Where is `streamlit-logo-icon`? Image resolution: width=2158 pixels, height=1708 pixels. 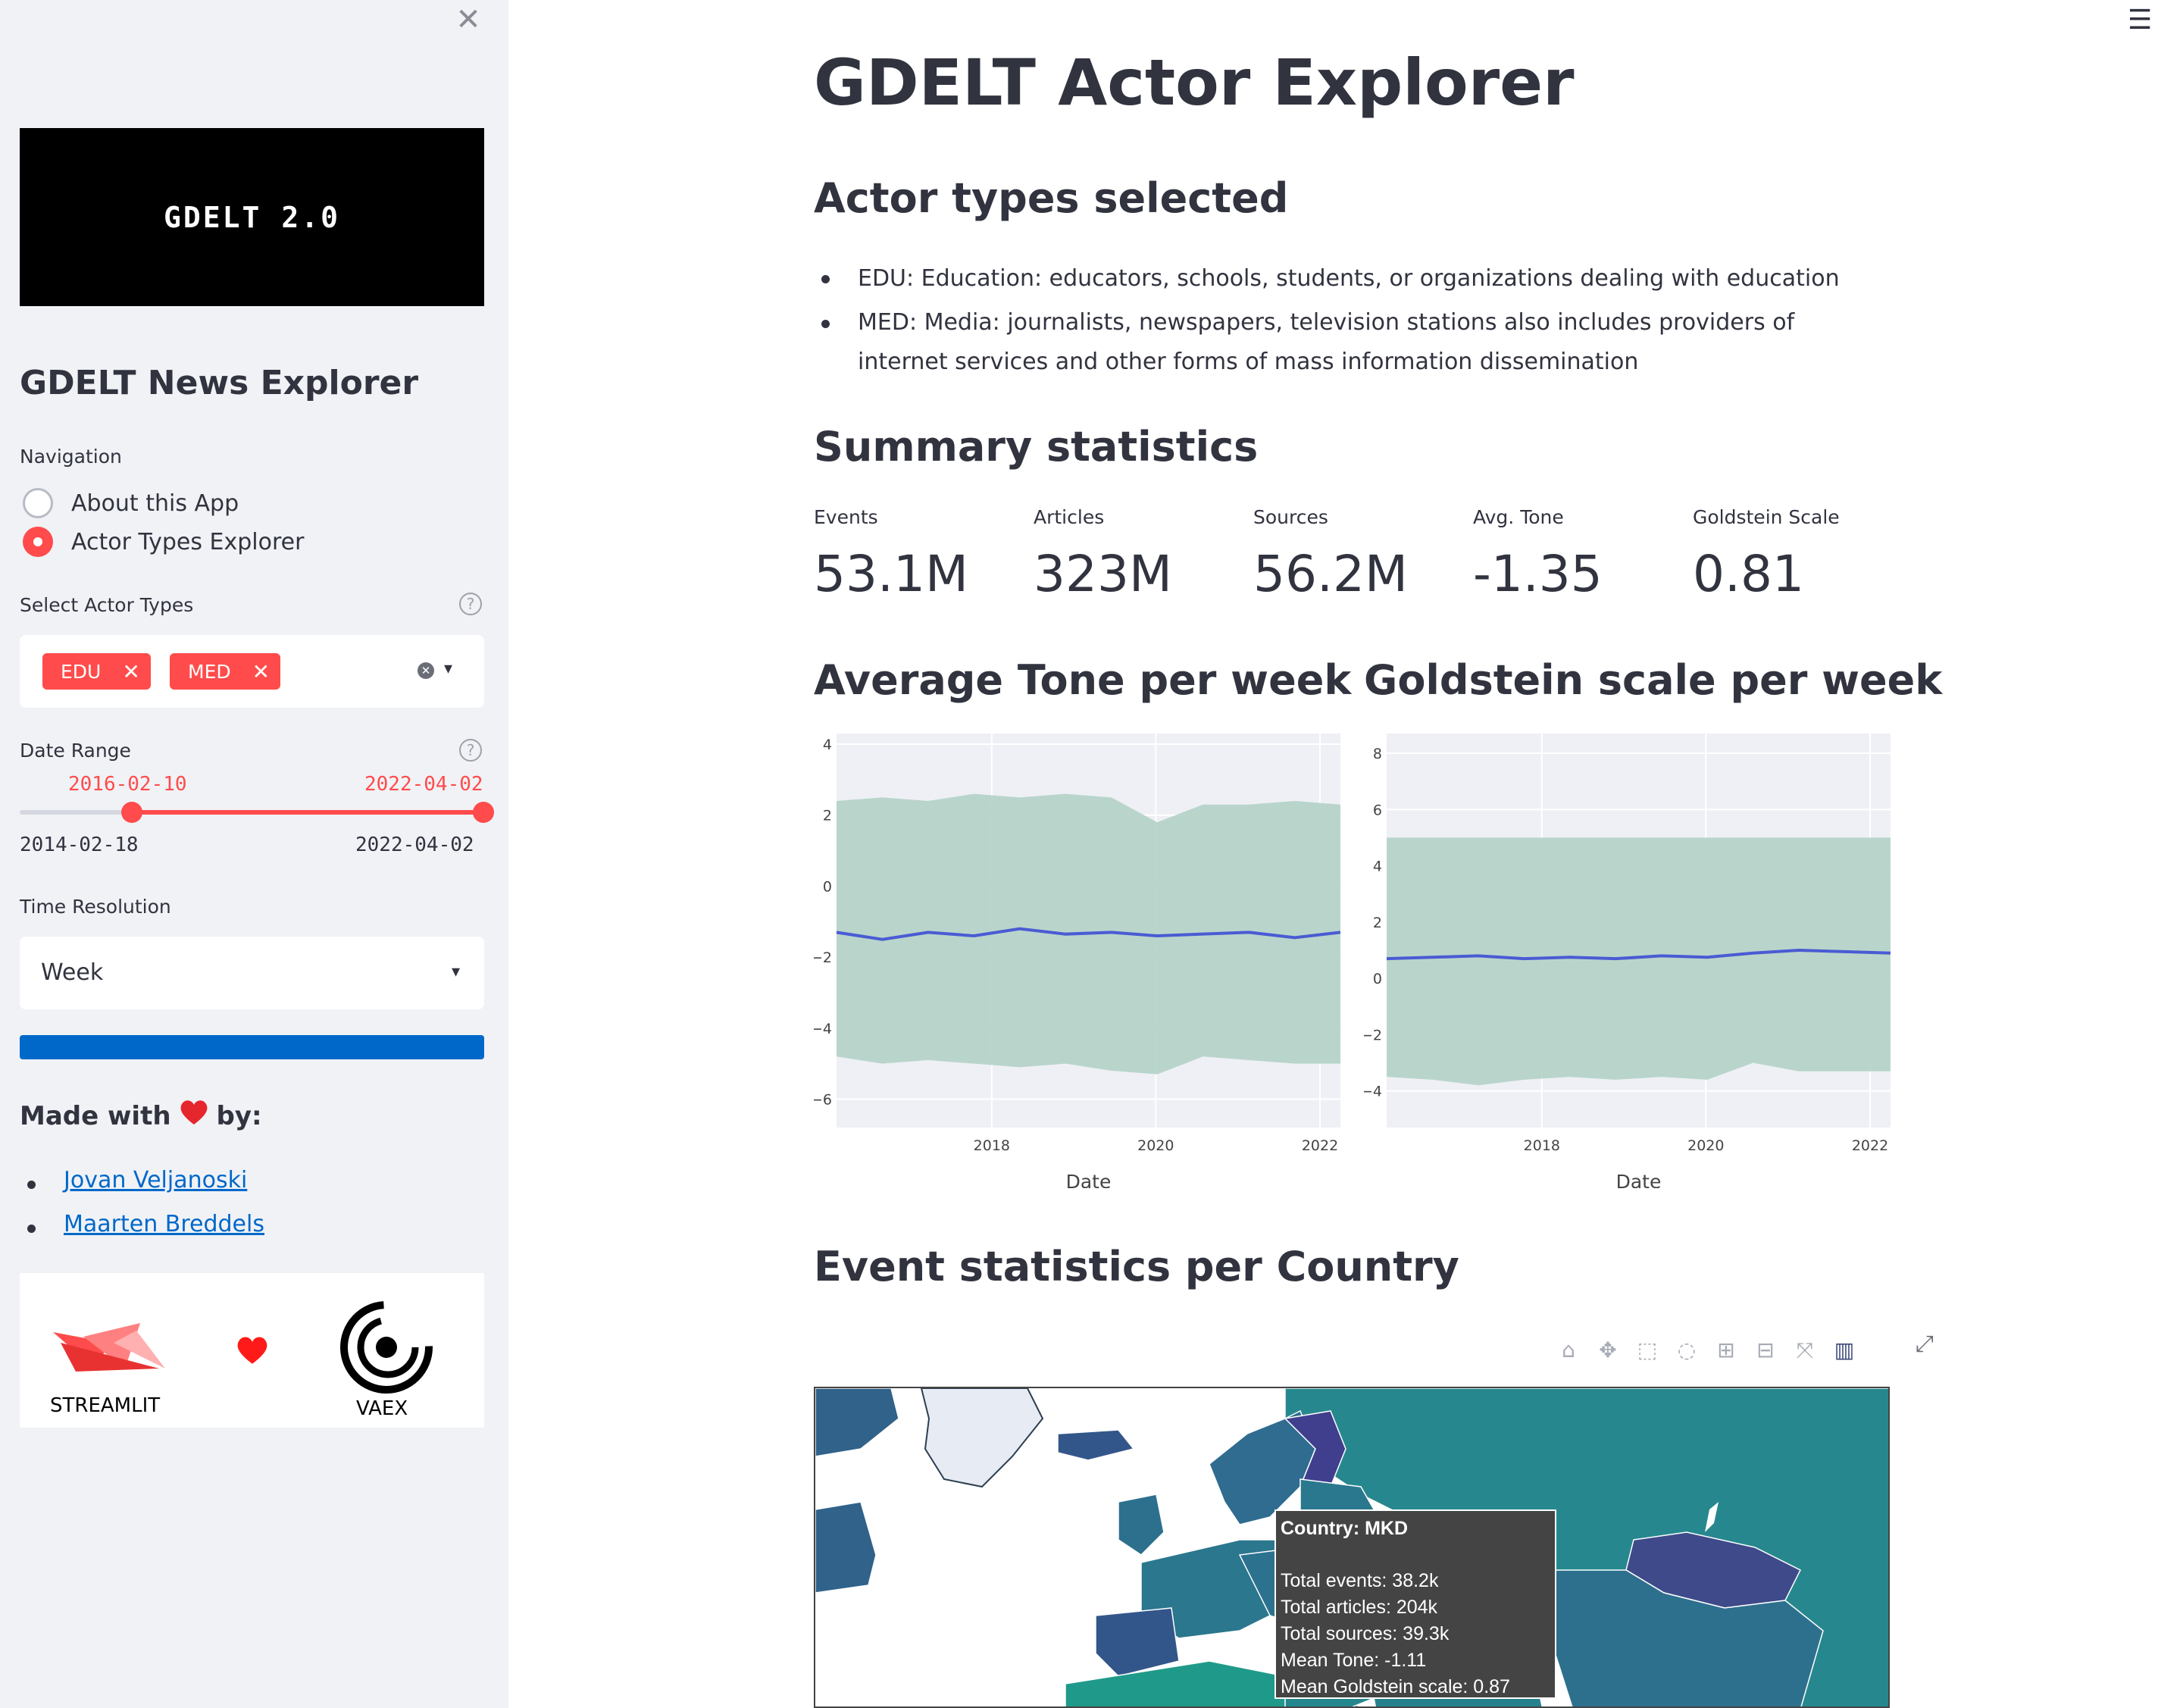
streamlit-logo-icon is located at coordinates (110, 1347).